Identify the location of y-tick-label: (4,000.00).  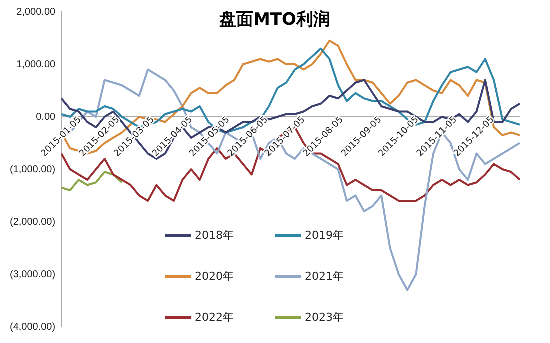
(33, 327).